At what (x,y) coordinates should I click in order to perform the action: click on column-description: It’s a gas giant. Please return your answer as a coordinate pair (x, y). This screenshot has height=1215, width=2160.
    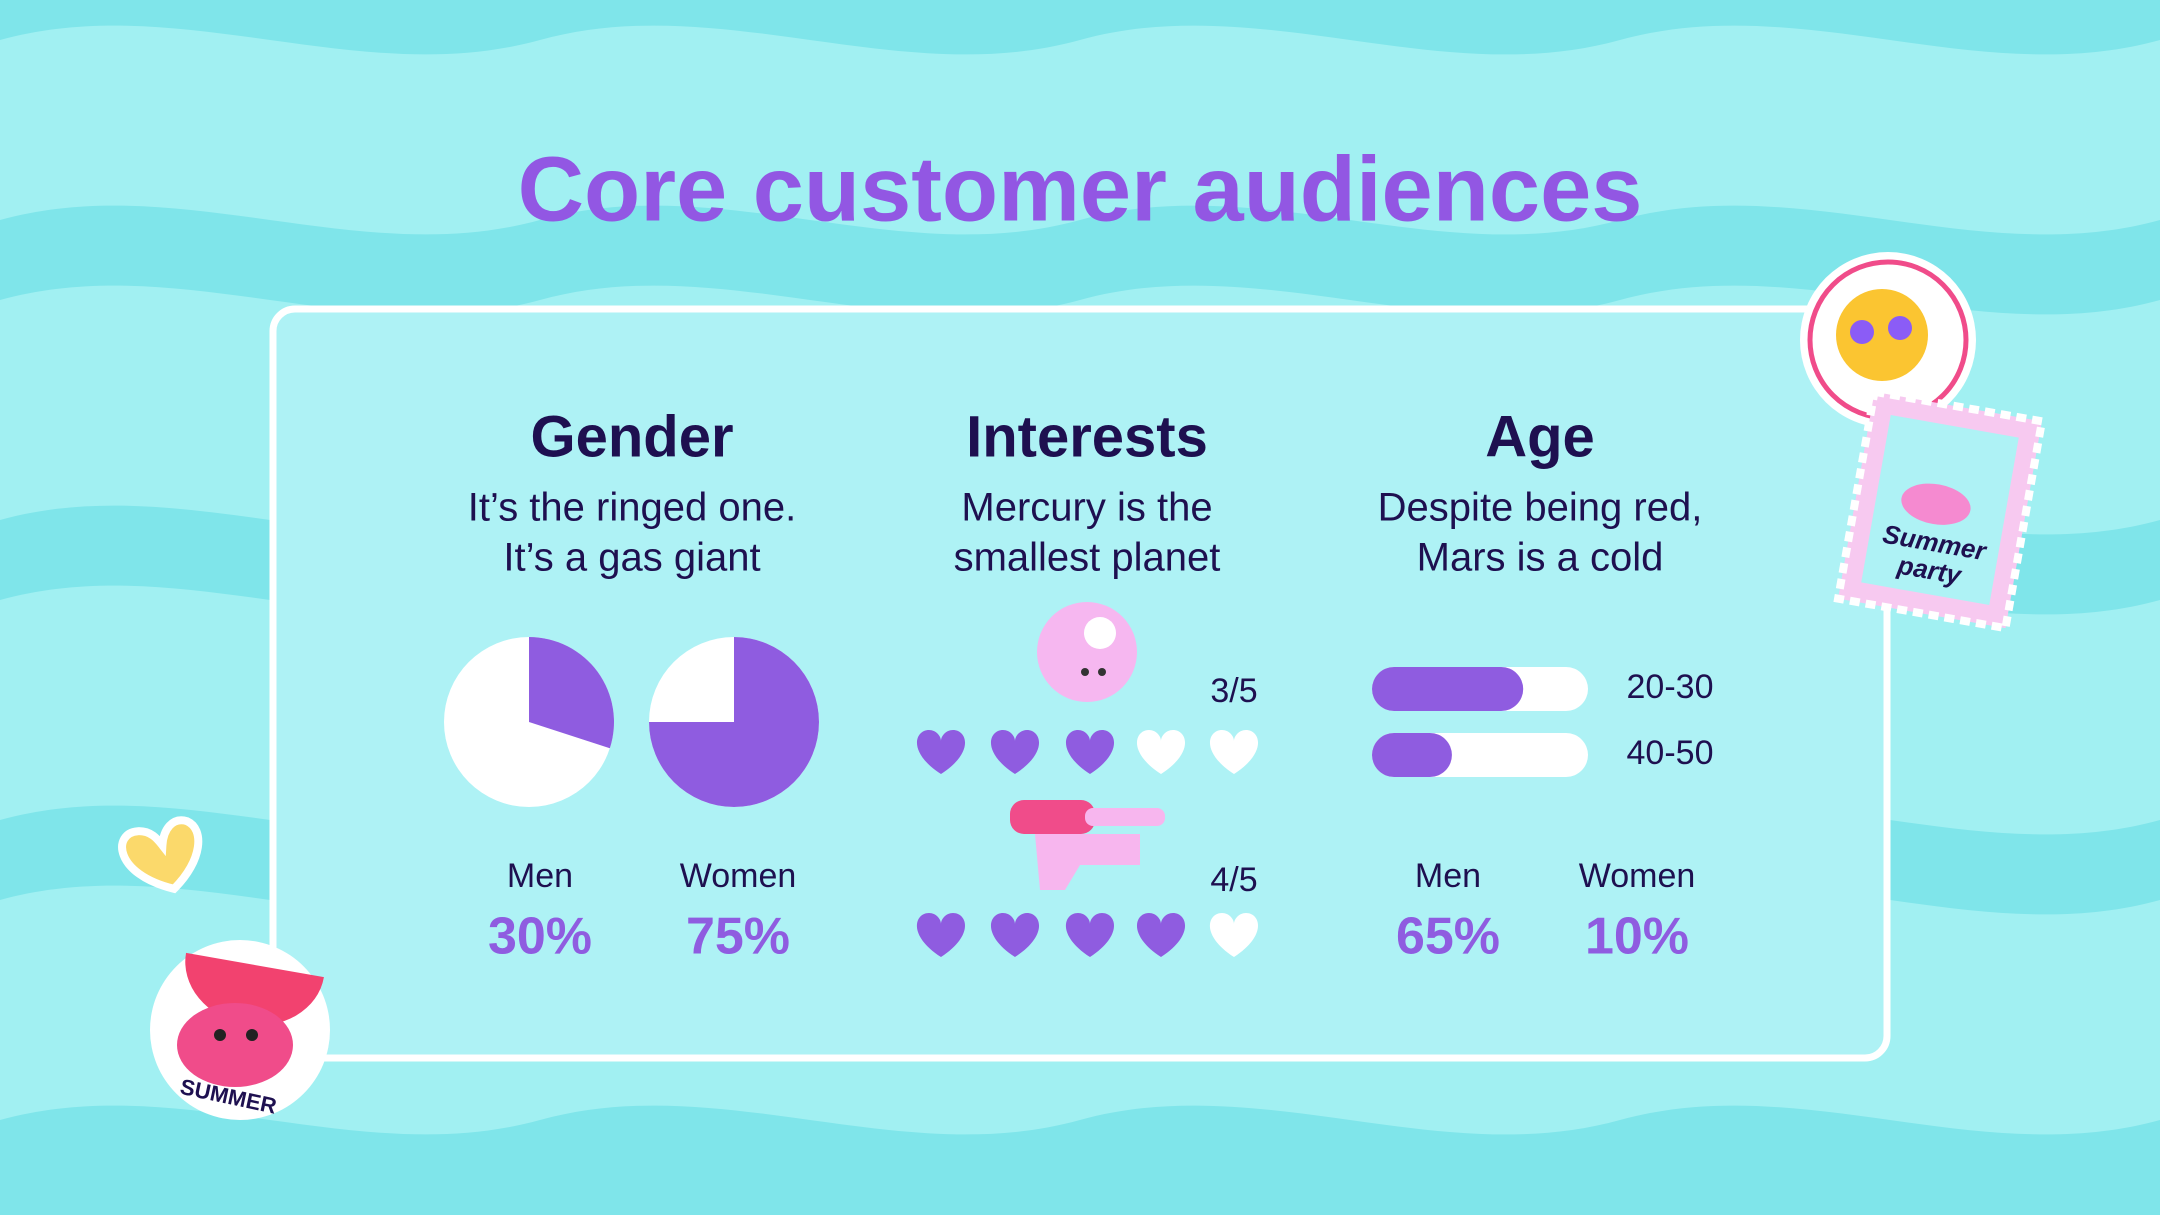
    Looking at the image, I should click on (631, 558).